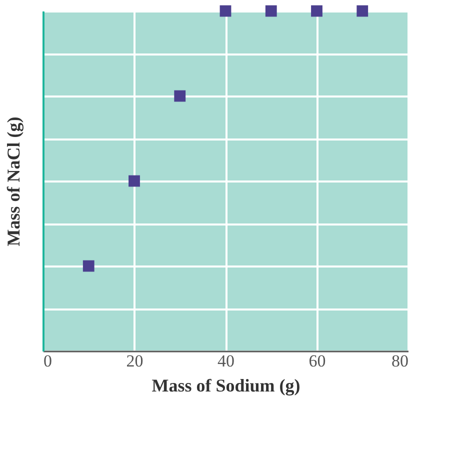 This screenshot has width=450, height=469. Describe the element at coordinates (14, 181) in the screenshot. I see `y-axis-title: Mass of NaCl (g)` at that location.